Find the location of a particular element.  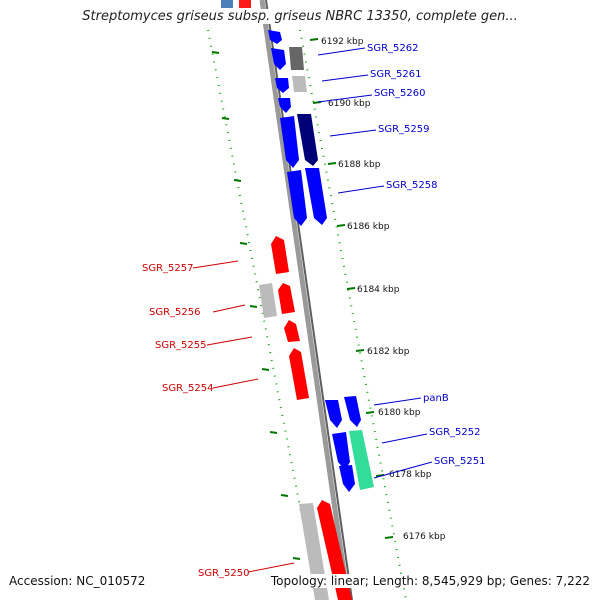

gene-arrow-sgr5258-b is located at coordinates (316, 196).